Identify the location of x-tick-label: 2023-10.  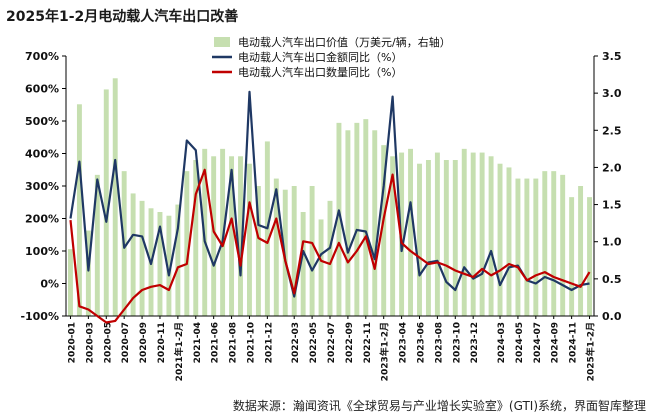
(457, 342).